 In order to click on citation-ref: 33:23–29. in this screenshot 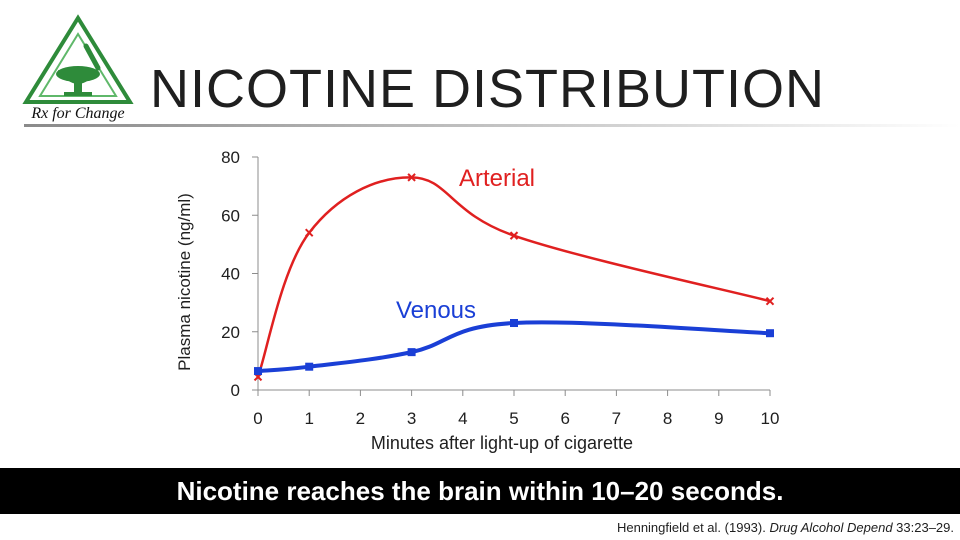, I will do `click(923, 527)`.